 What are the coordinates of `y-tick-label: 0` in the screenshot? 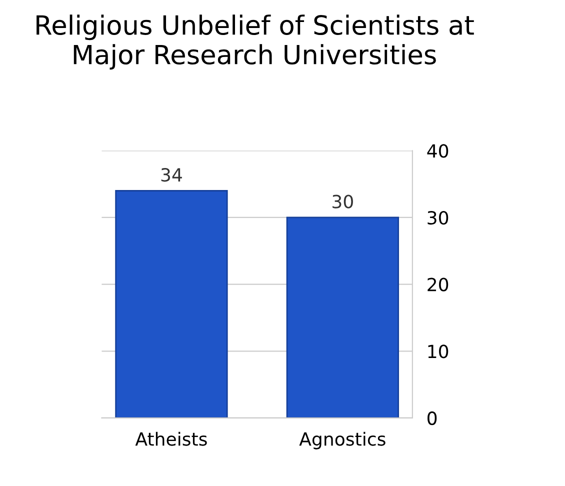 It's located at (432, 418).